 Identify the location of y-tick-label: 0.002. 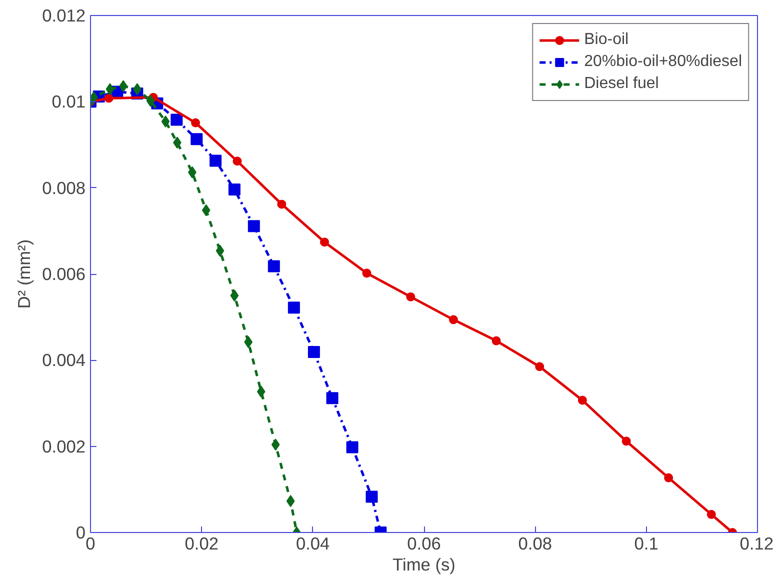
(64, 446).